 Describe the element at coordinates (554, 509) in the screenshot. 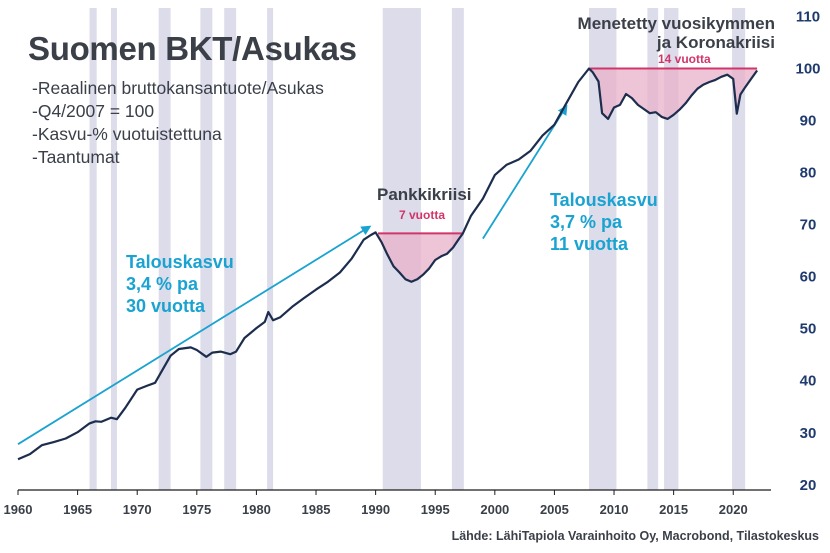

I see `x-tick-label: 2005` at that location.